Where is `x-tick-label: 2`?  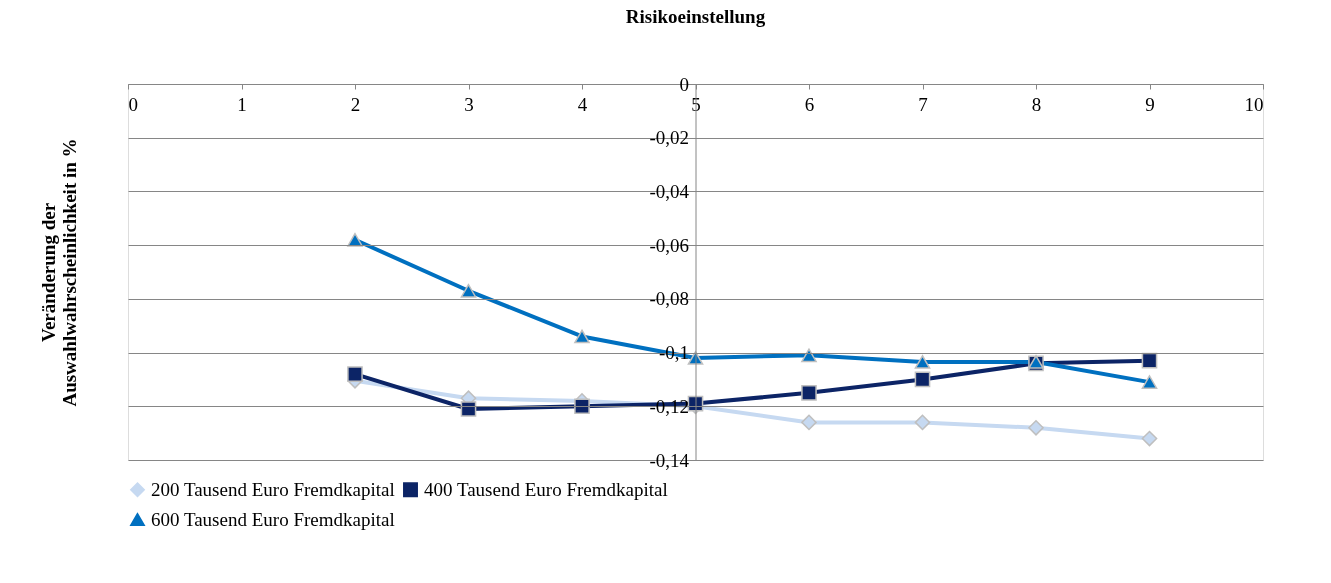 x-tick-label: 2 is located at coordinates (355, 104).